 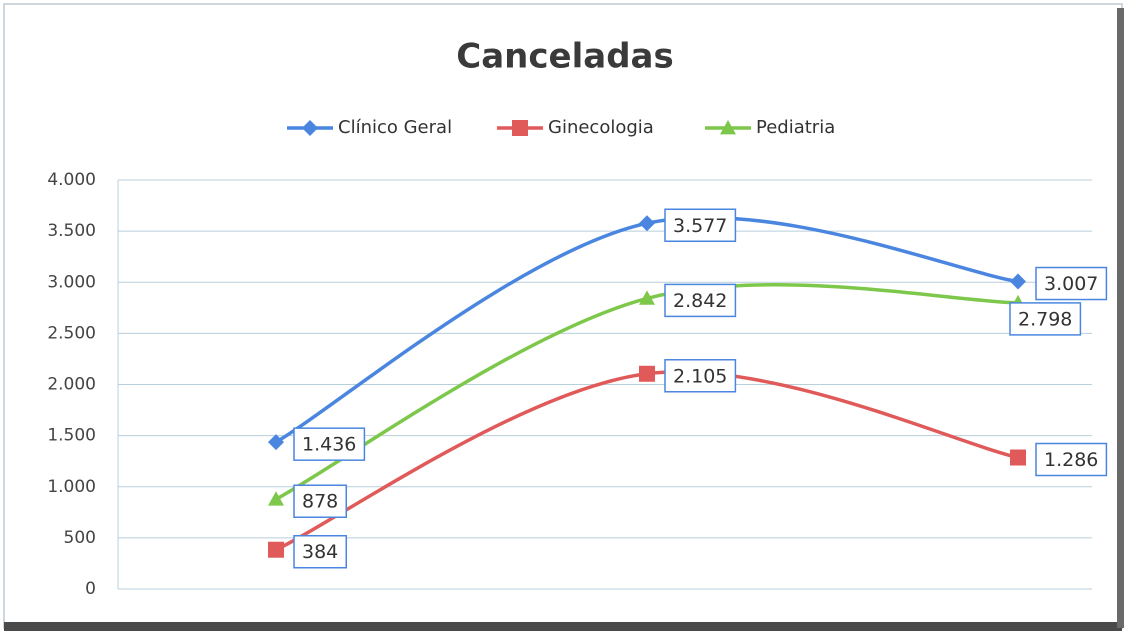 I want to click on legend-label: Clínico Geral, so click(x=395, y=127).